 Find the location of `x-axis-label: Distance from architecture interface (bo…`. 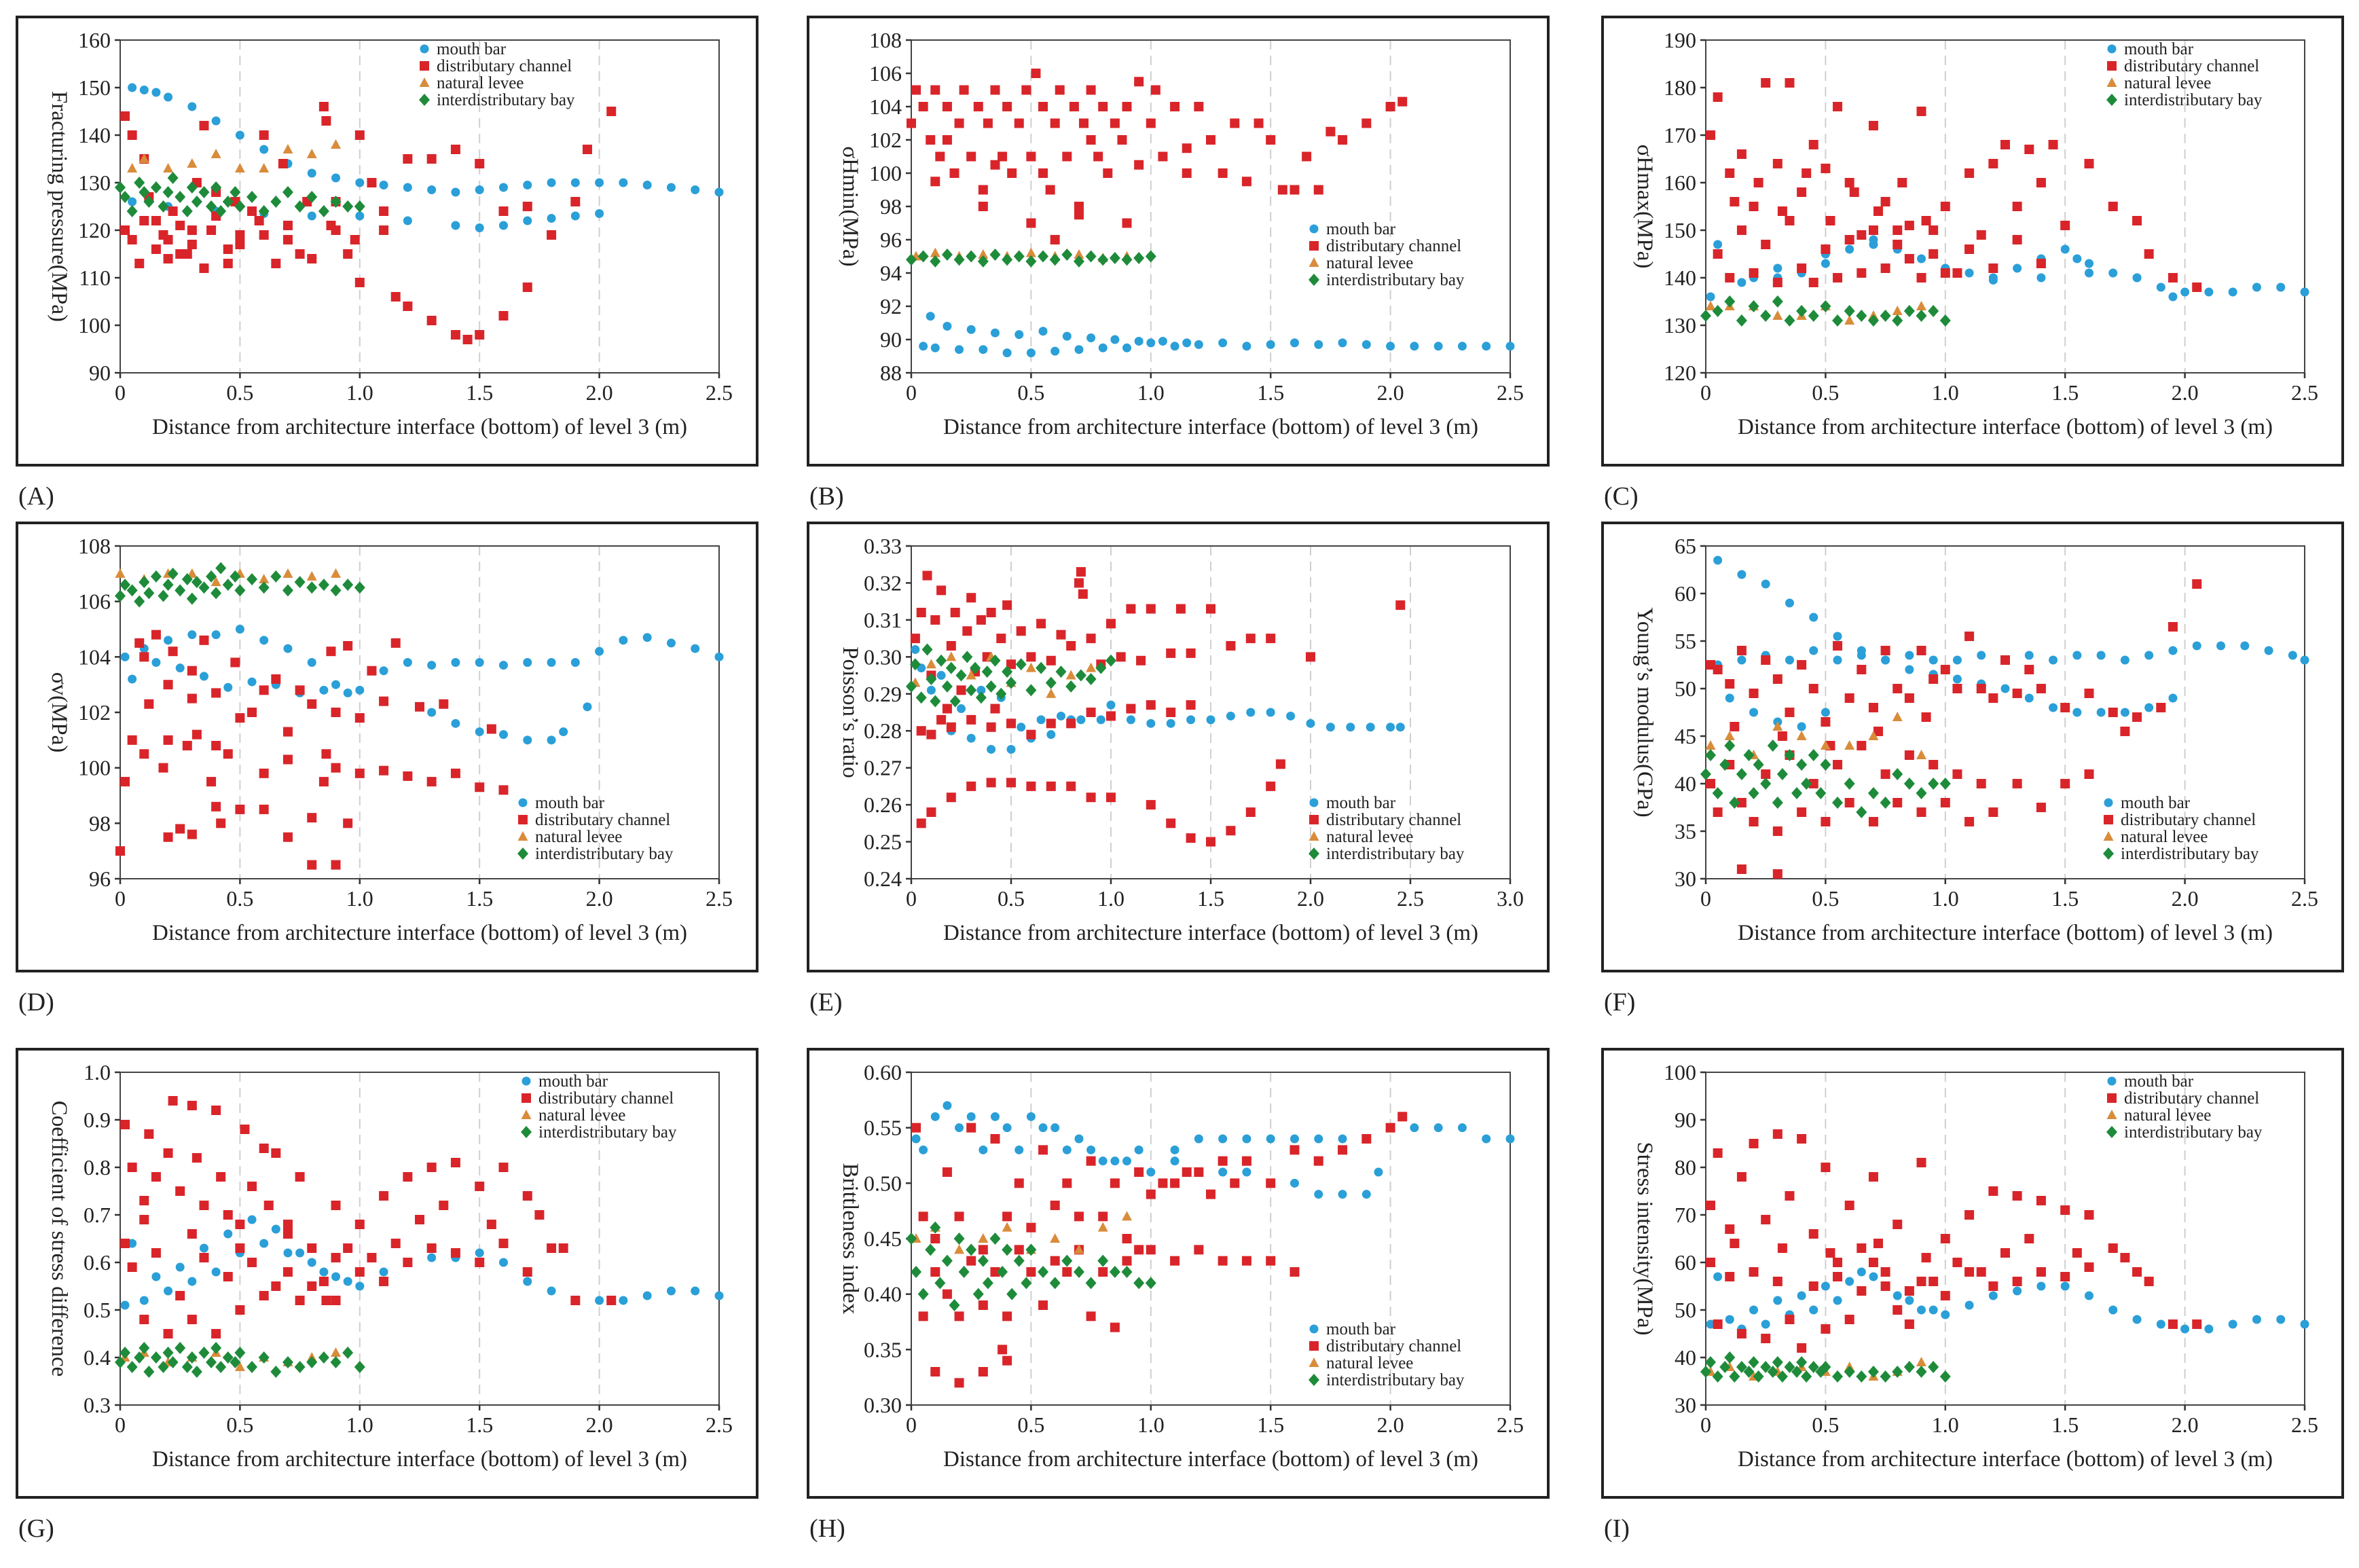

x-axis-label: Distance from architecture interface (bo… is located at coordinates (1210, 1460).